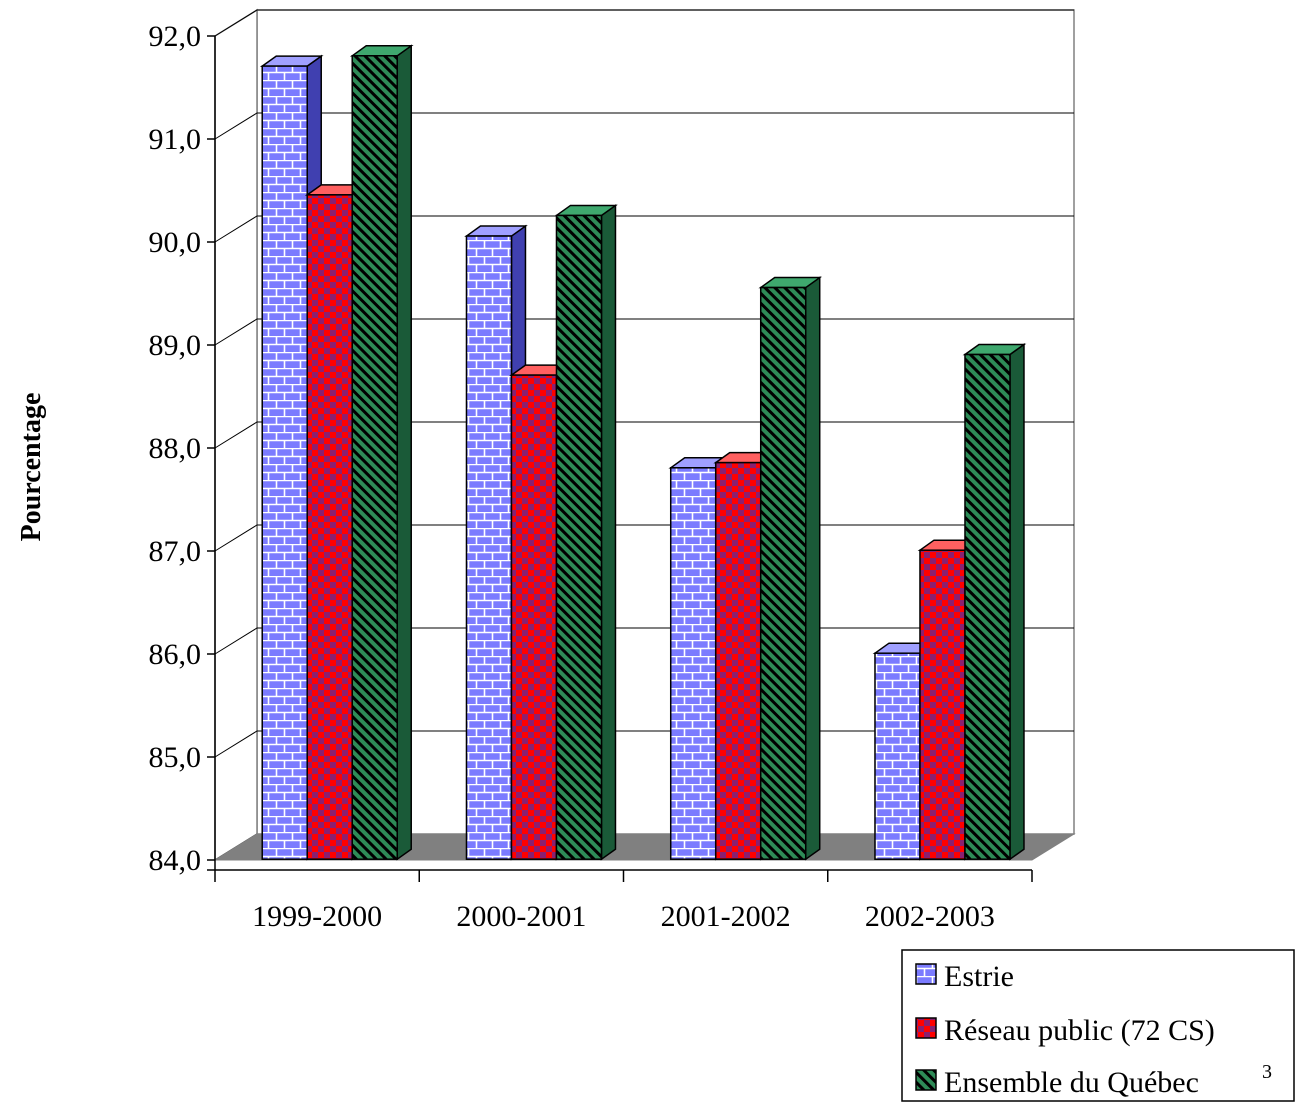 Image resolution: width=1298 pixels, height=1103 pixels. Describe the element at coordinates (175, 654) in the screenshot. I see `y-tick-label: 86,0` at that location.